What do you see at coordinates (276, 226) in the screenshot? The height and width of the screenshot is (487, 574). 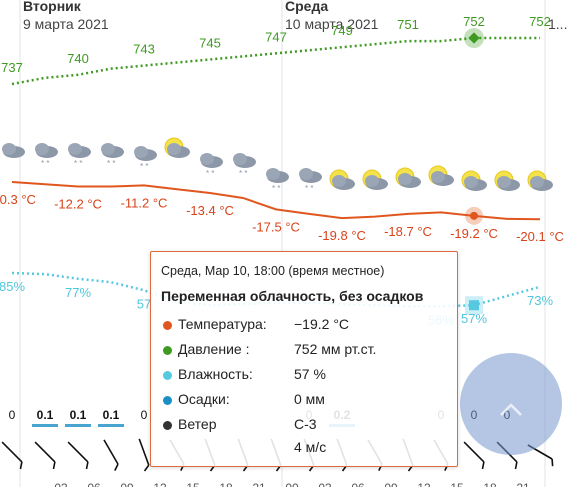 I see `series-data-label: -17.5 °C` at bounding box center [276, 226].